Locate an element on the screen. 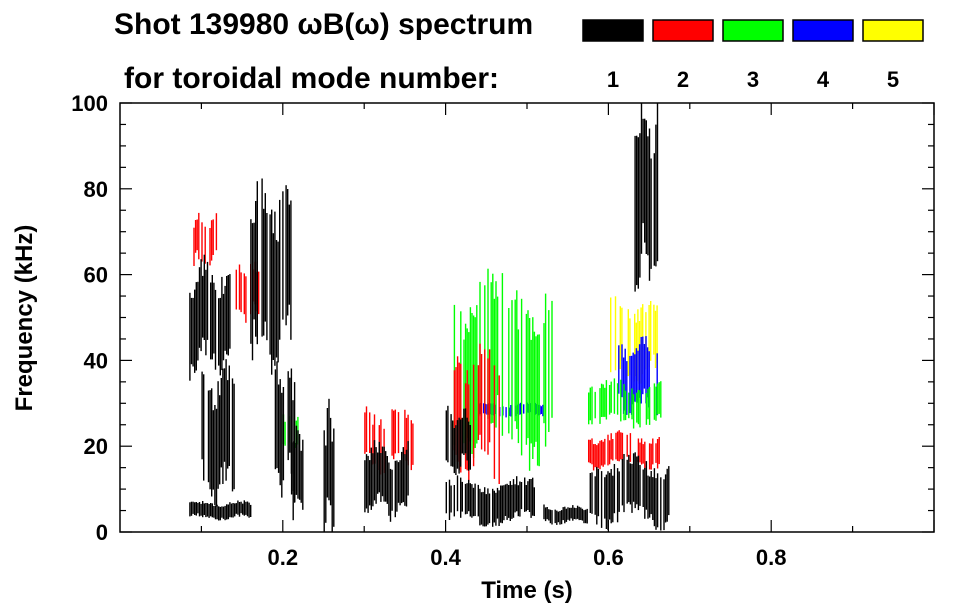  chart-title: Shot 139980 ωB(ω) spectrum is located at coordinates (323, 24).